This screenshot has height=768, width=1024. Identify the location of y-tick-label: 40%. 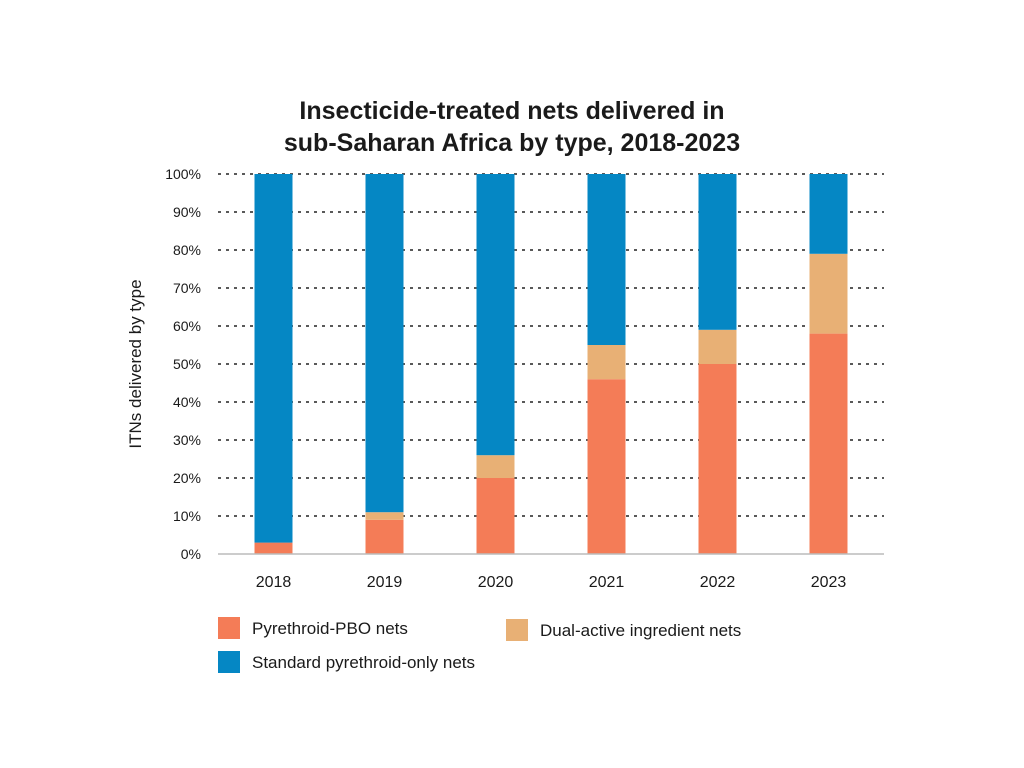
(187, 402).